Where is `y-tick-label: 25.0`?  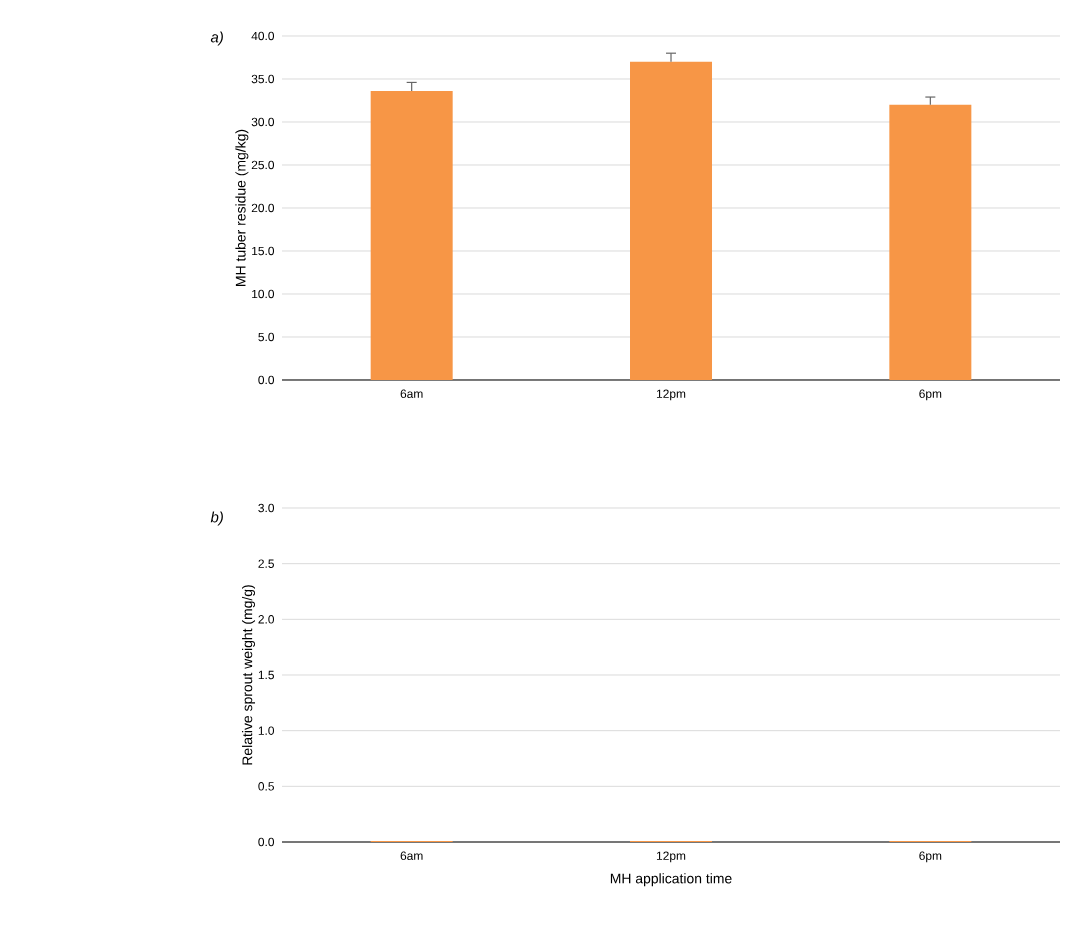 y-tick-label: 25.0 is located at coordinates (263, 165).